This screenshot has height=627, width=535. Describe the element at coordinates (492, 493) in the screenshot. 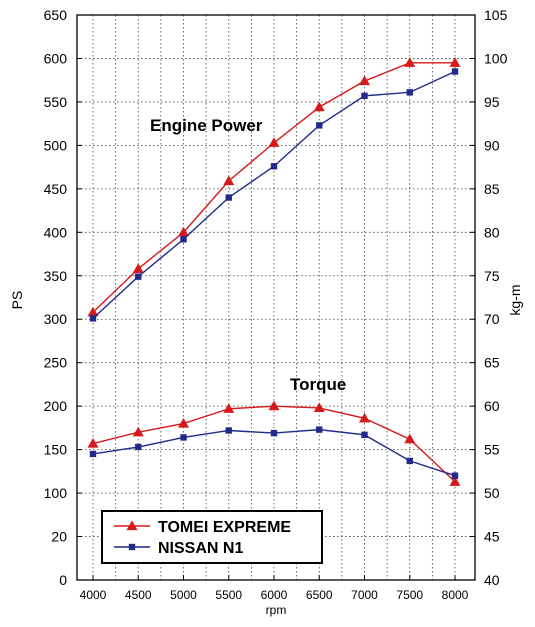

I see `right-tick-label: 50` at that location.